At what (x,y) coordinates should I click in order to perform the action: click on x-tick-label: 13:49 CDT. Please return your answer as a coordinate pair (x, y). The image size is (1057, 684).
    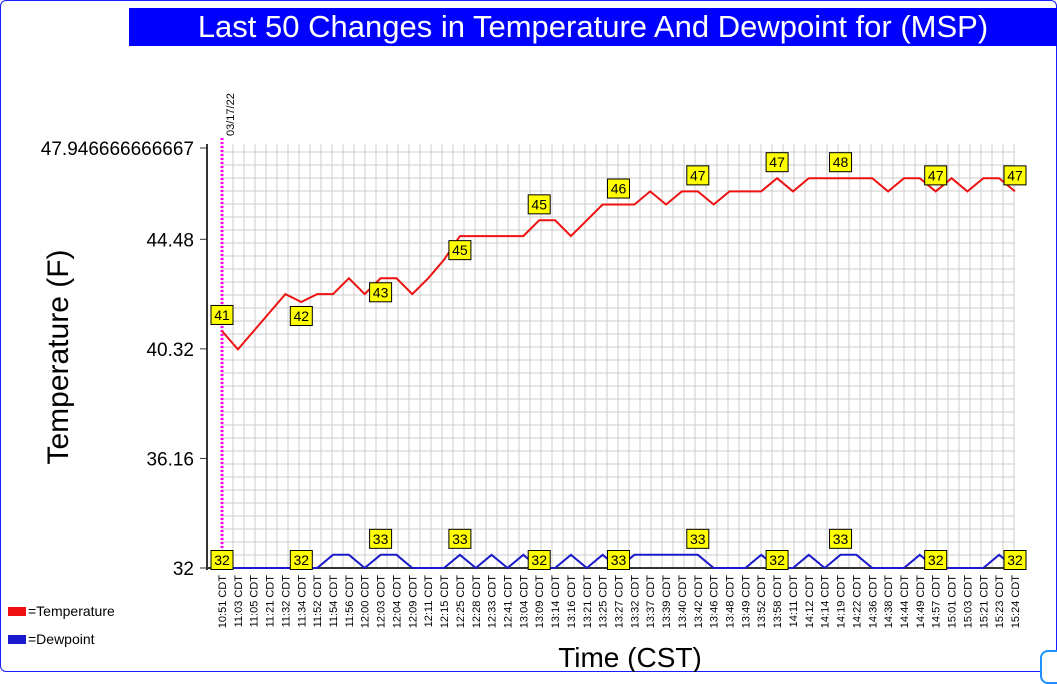
    Looking at the image, I should click on (746, 601).